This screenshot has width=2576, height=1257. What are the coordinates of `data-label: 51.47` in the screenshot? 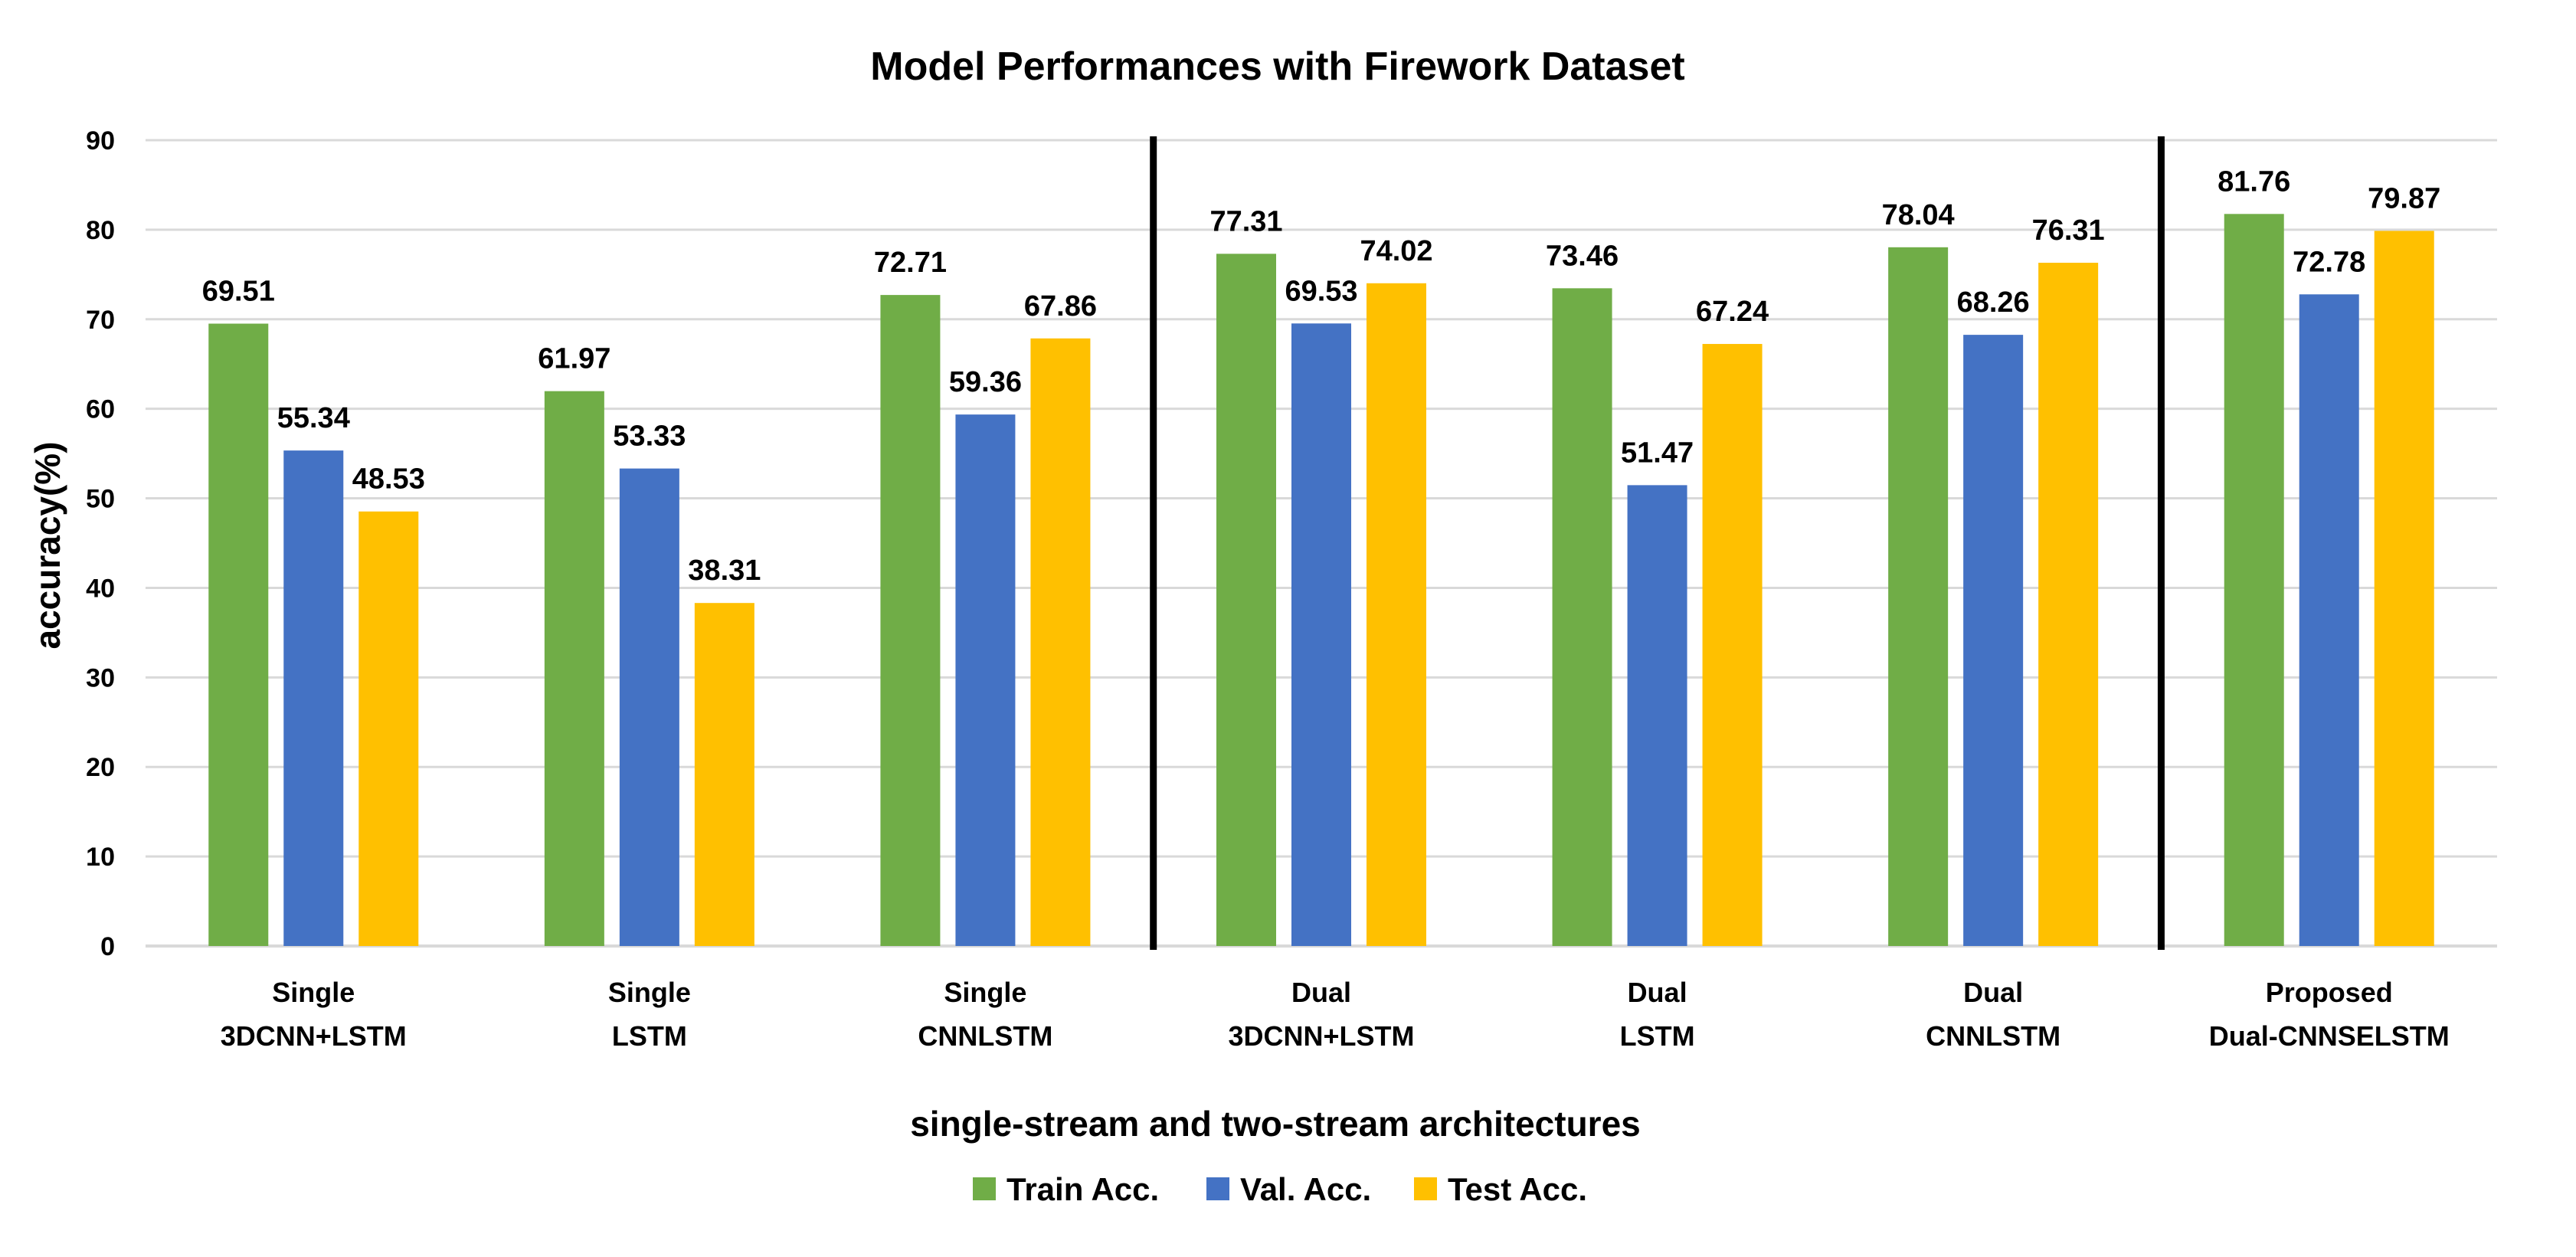 It's located at (1657, 453).